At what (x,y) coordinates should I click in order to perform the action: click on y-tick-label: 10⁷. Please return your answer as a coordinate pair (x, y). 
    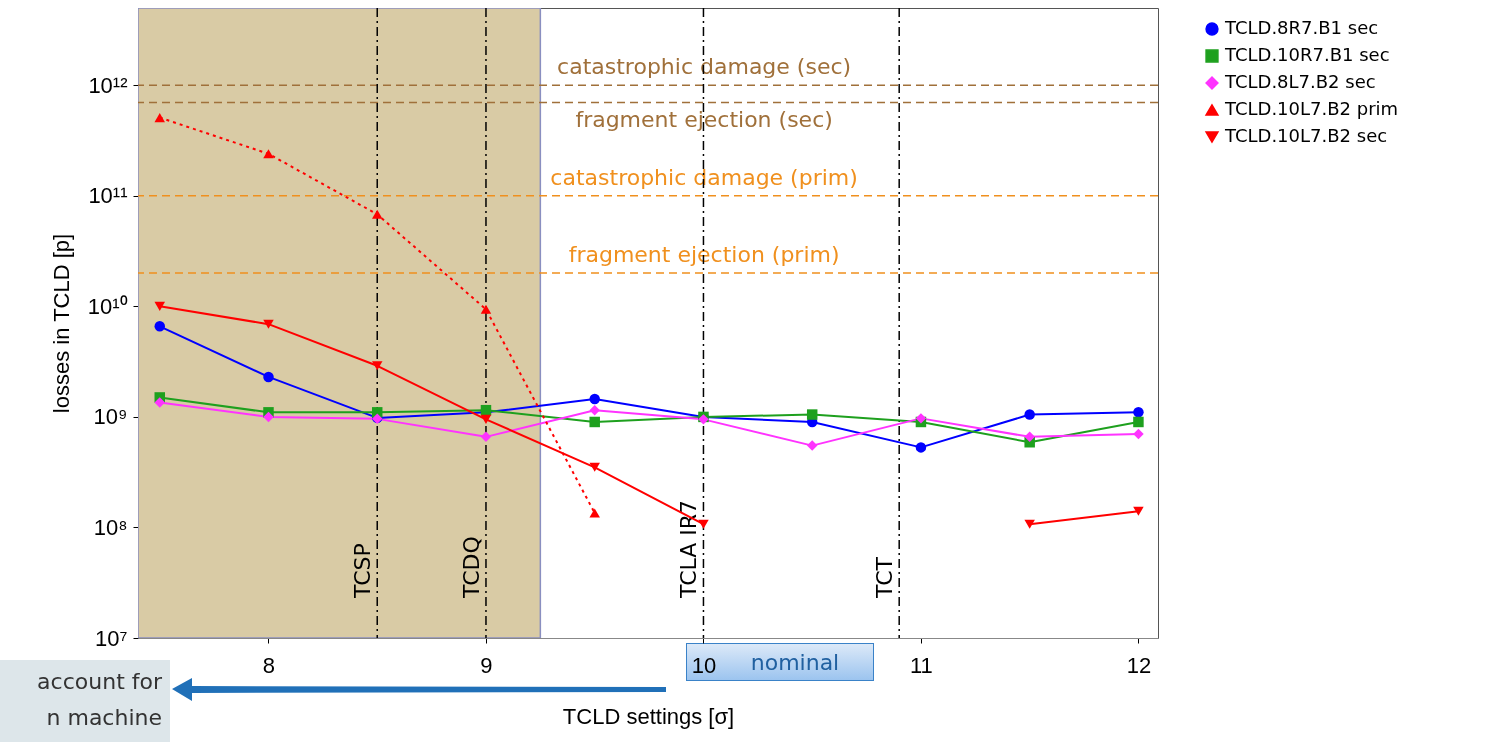
    Looking at the image, I should click on (111, 638).